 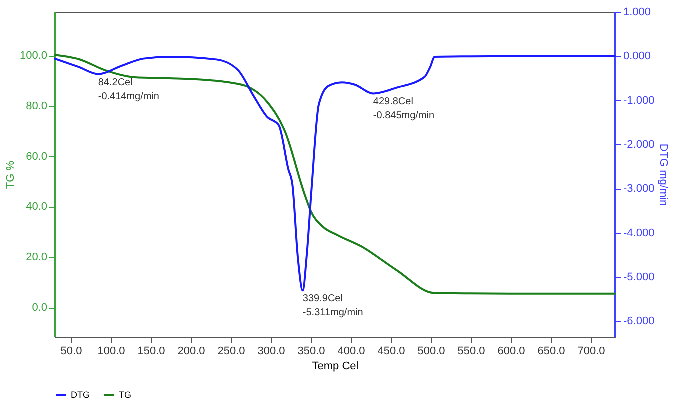 What do you see at coordinates (112, 352) in the screenshot?
I see `x-tick-label: 100.0` at bounding box center [112, 352].